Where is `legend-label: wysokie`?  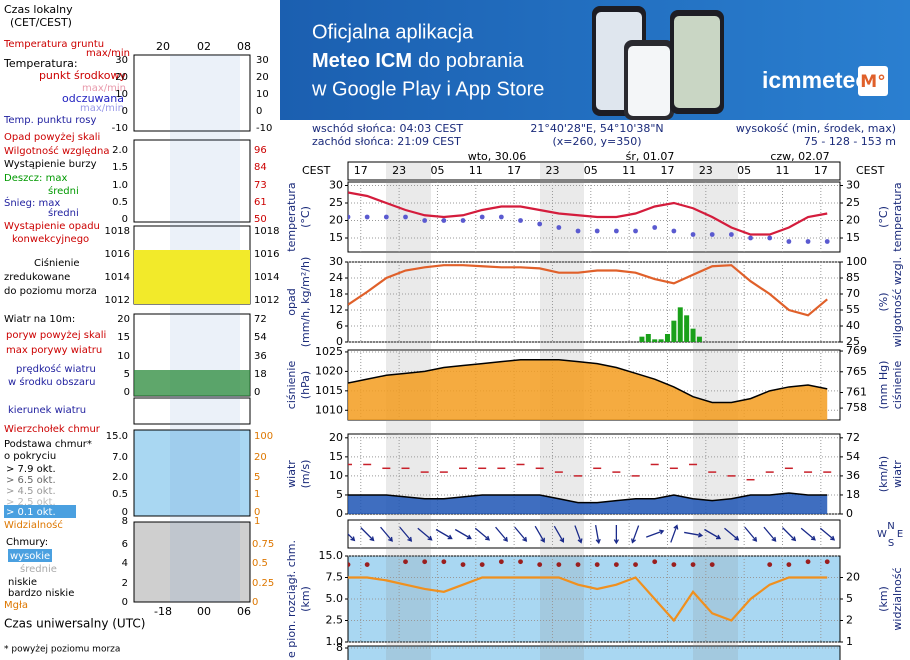
legend-label: wysokie is located at coordinates (30, 556).